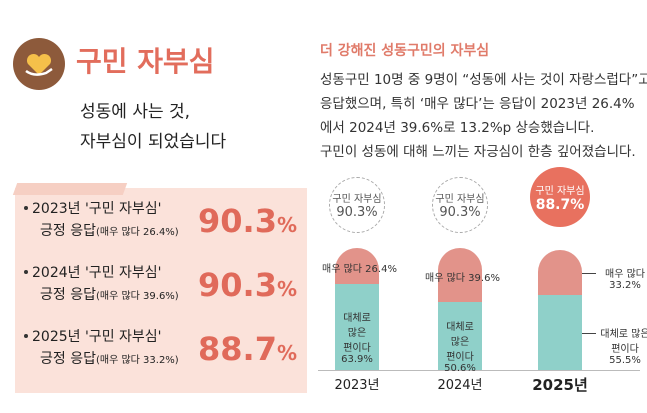 This screenshot has width=647, height=413. What do you see at coordinates (625, 285) in the screenshot?
I see `value-label: 33.2%` at bounding box center [625, 285].